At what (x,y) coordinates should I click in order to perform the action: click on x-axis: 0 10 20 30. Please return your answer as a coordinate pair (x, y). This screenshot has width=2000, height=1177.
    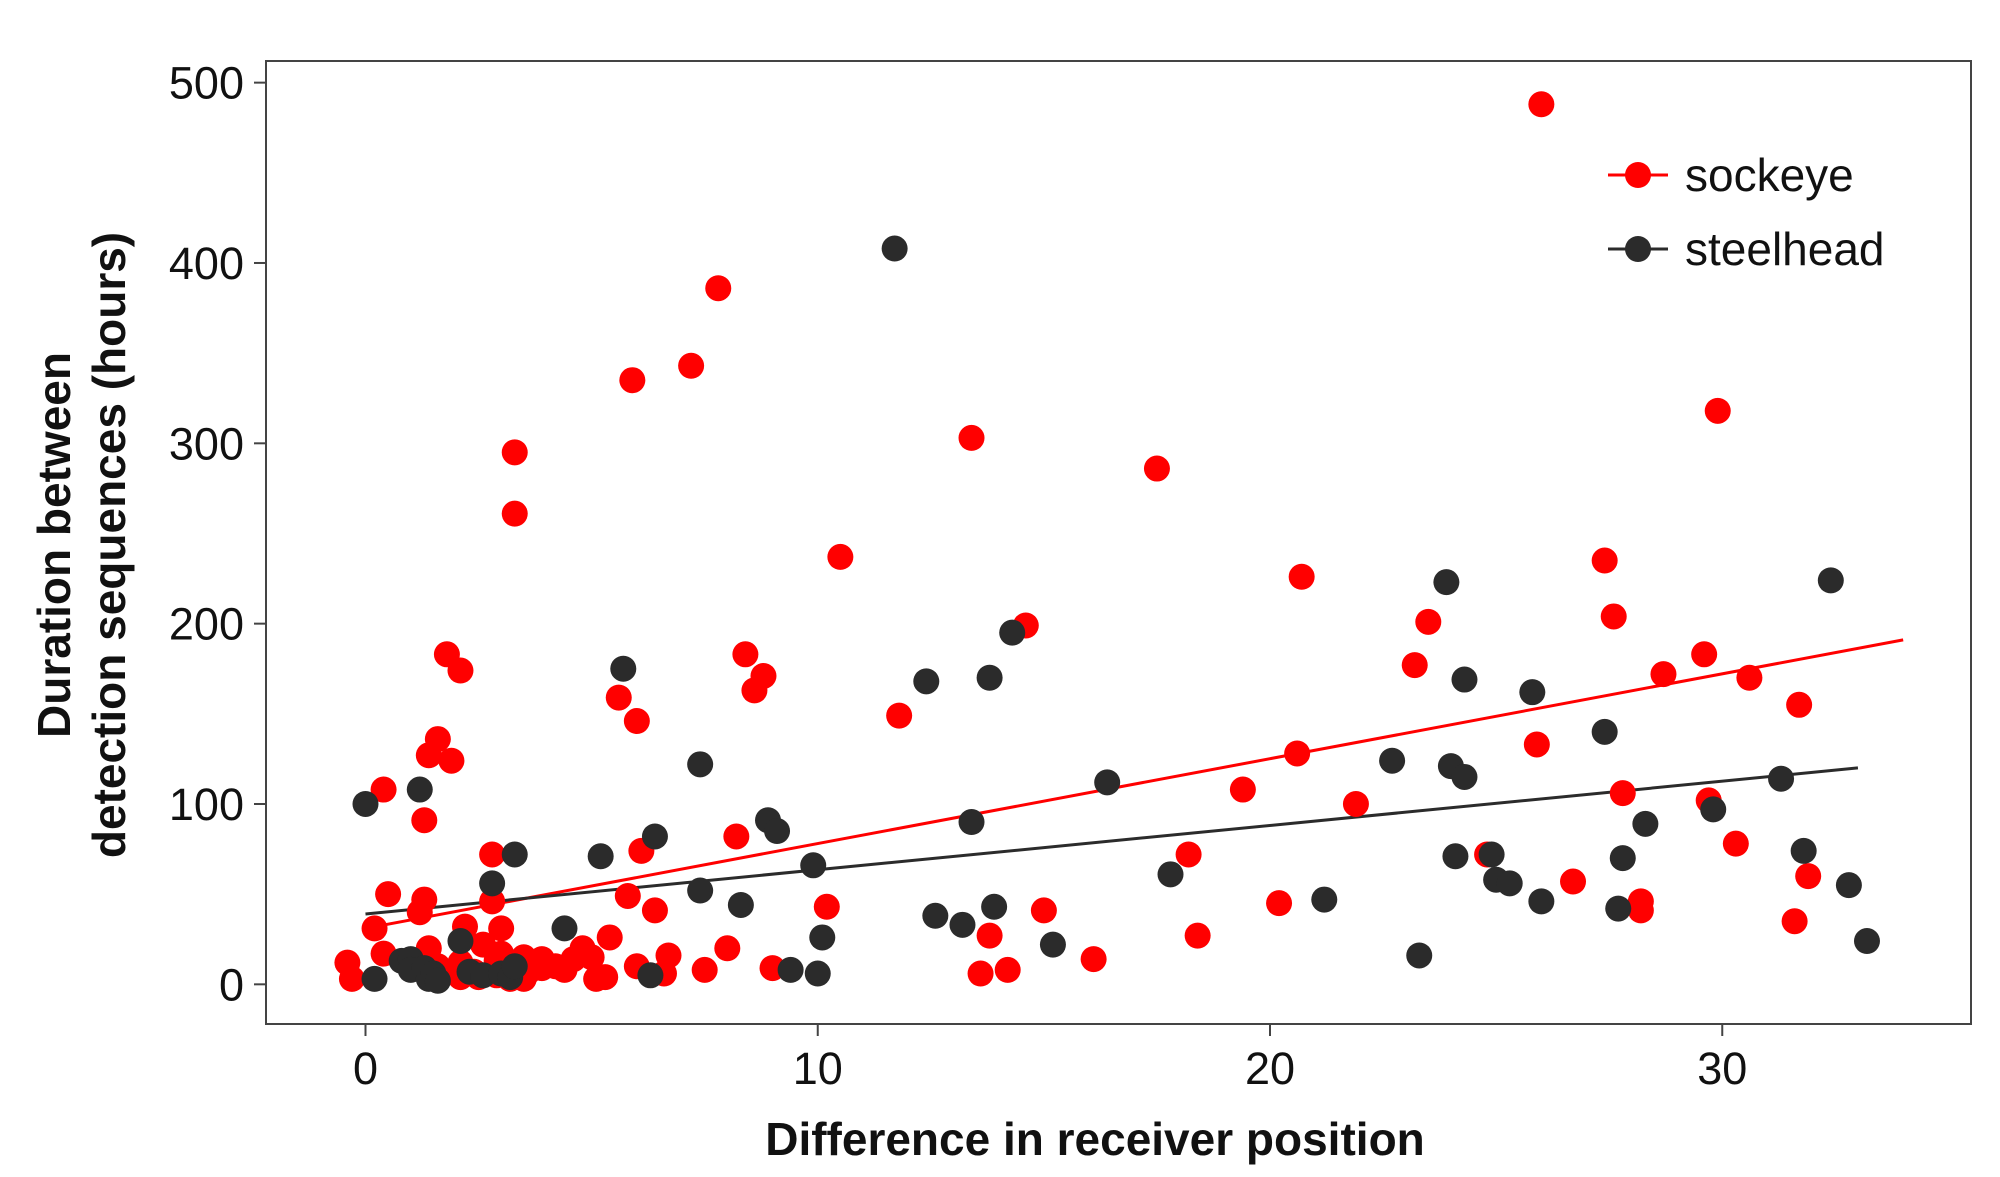
    Looking at the image, I should click on (1050, 1059).